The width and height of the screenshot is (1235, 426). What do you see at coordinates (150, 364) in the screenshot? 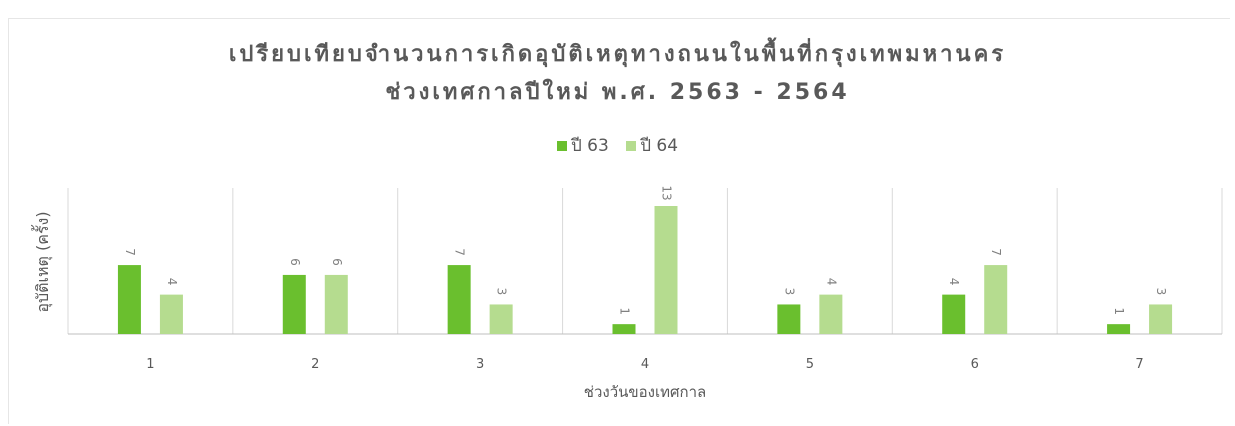
I see `x-tick-label: 1` at bounding box center [150, 364].